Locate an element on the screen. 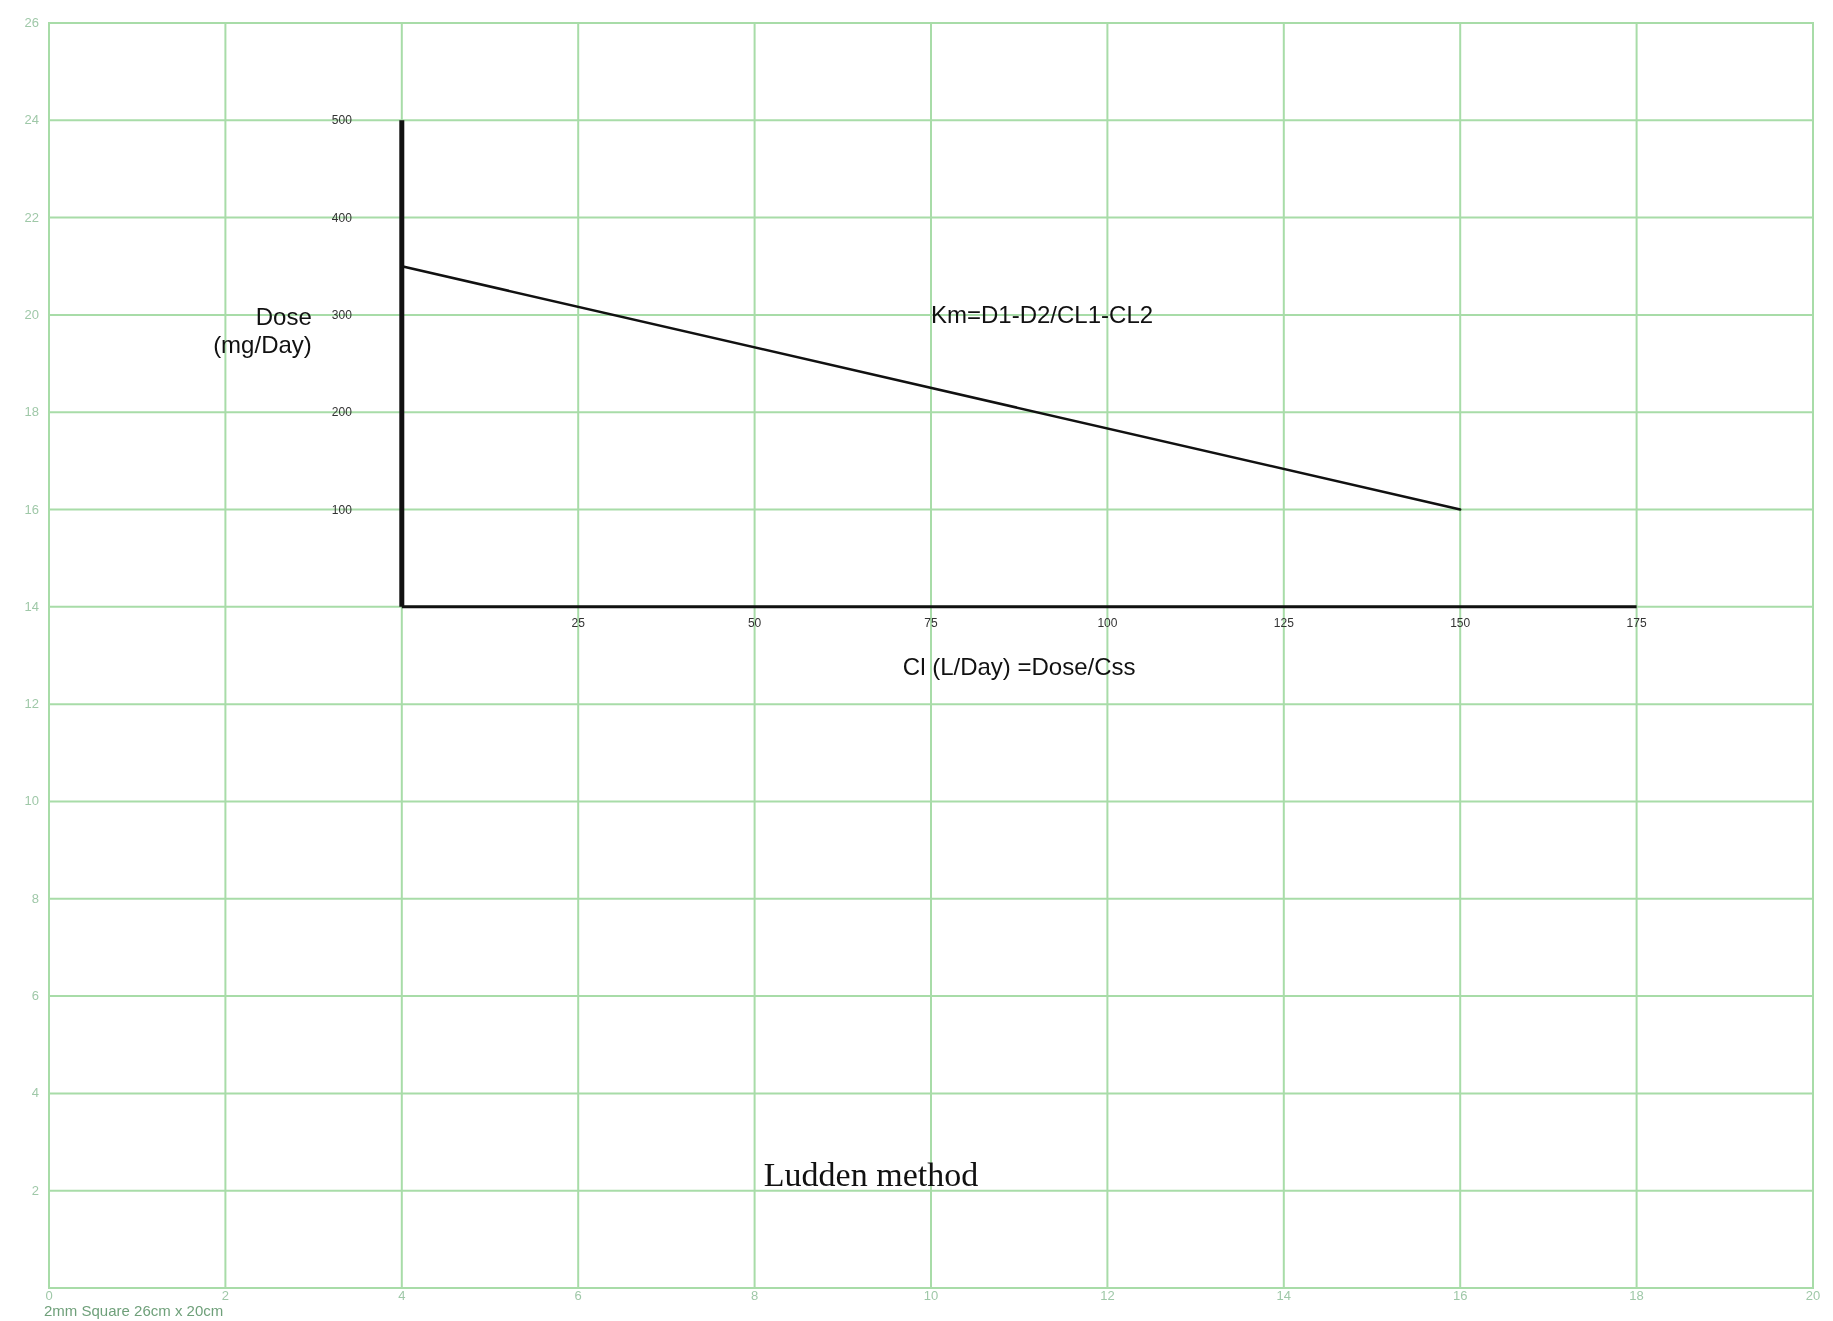 Image resolution: width=1833 pixels, height=1321 pixels. x-tick-label: 175 is located at coordinates (1636, 622).